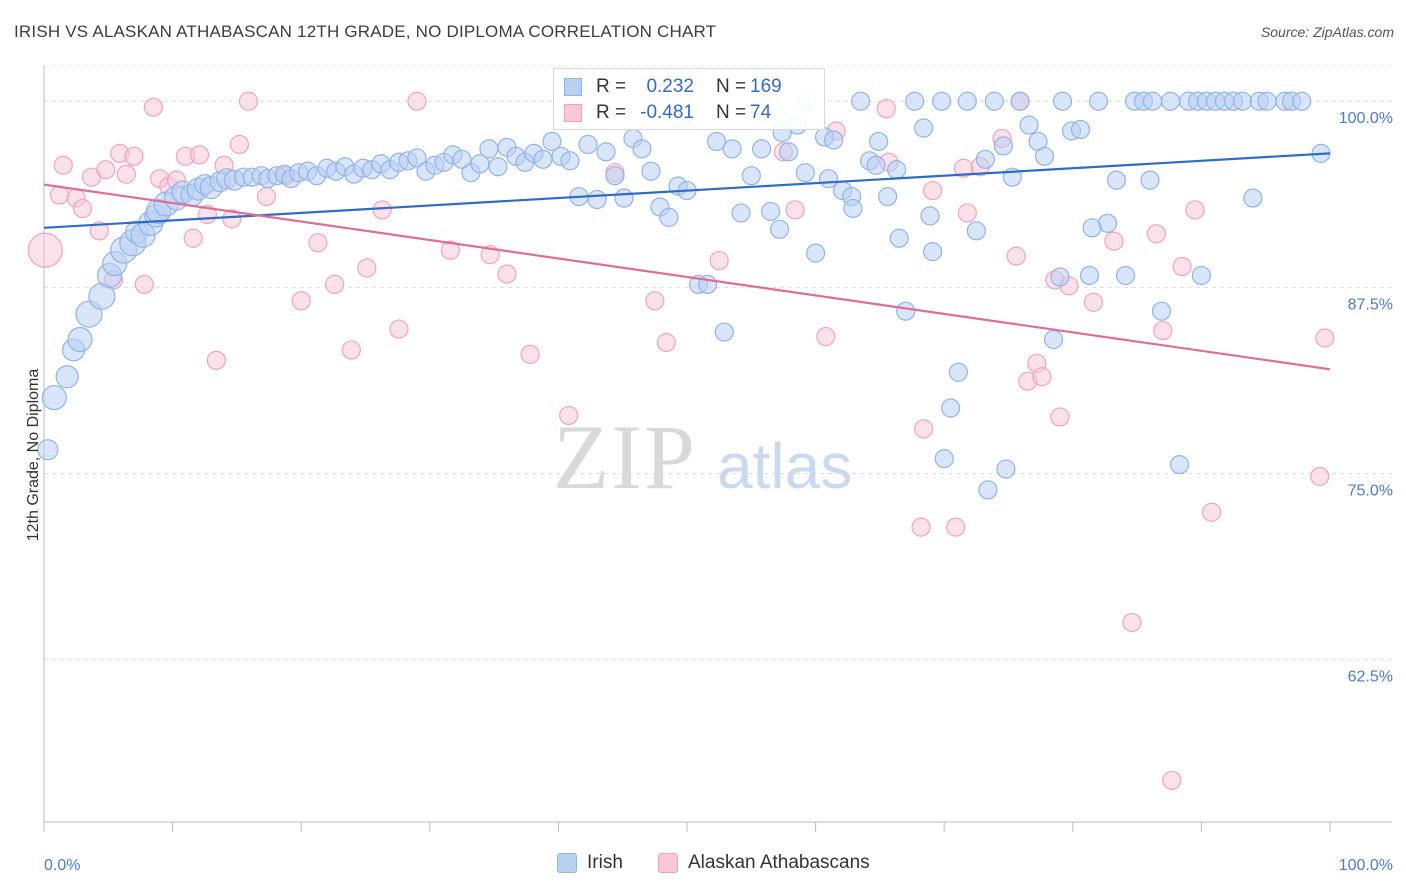 Image resolution: width=1406 pixels, height=892 pixels. I want to click on irish-n-value: 169, so click(766, 86).